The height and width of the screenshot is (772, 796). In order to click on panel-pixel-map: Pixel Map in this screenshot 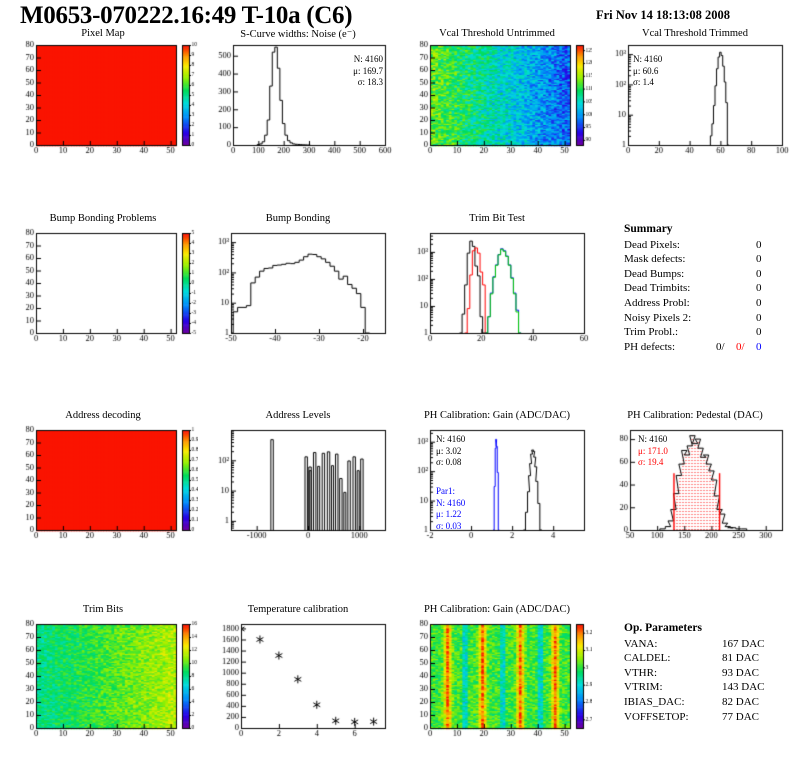, I will do `click(103, 94)`.